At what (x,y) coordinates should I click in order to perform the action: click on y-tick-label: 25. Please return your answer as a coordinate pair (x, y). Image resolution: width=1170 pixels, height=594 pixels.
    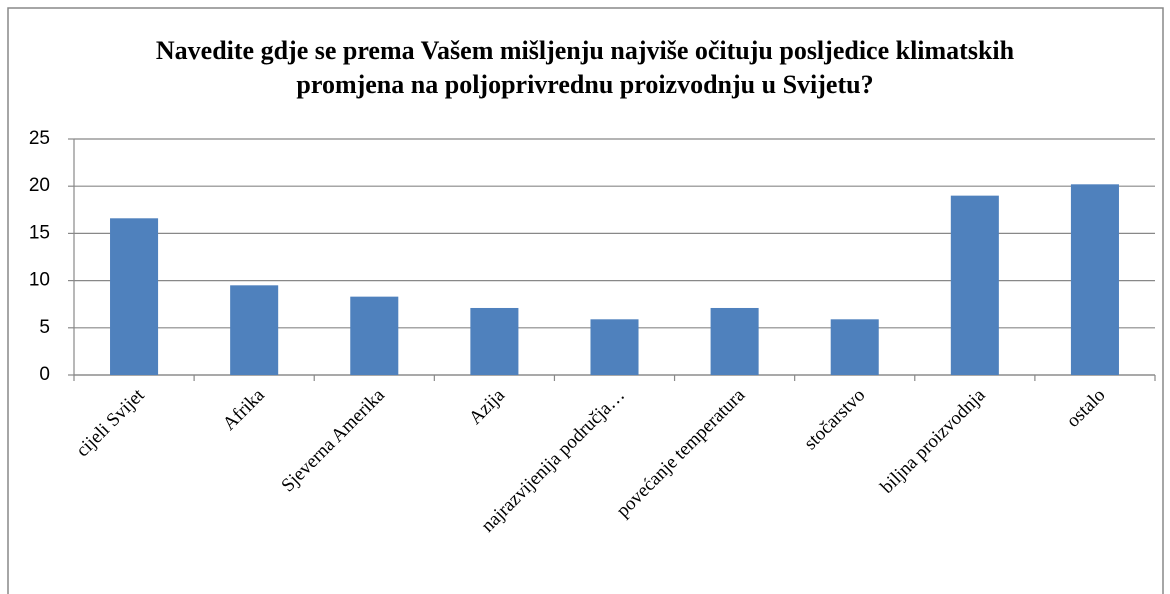
    Looking at the image, I should click on (39, 138).